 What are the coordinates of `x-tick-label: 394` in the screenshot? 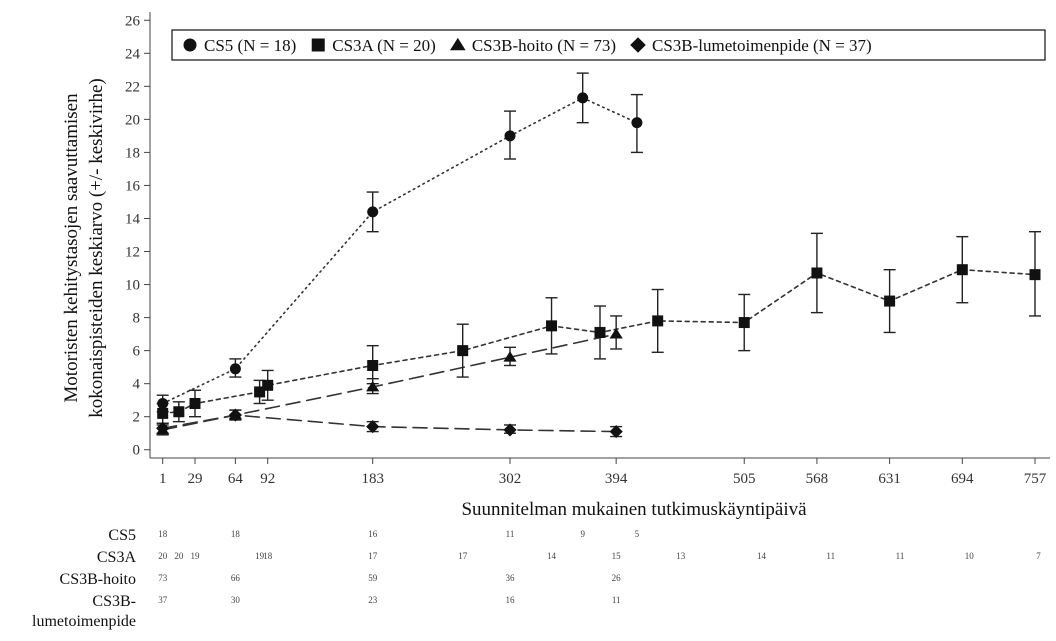 It's located at (616, 479).